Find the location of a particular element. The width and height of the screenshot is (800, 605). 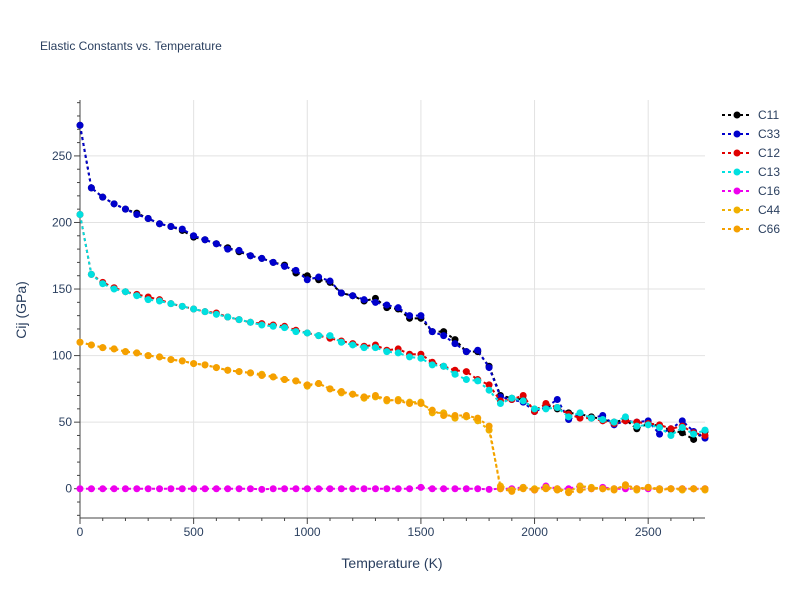

x-tick-label: 0 is located at coordinates (80, 532).